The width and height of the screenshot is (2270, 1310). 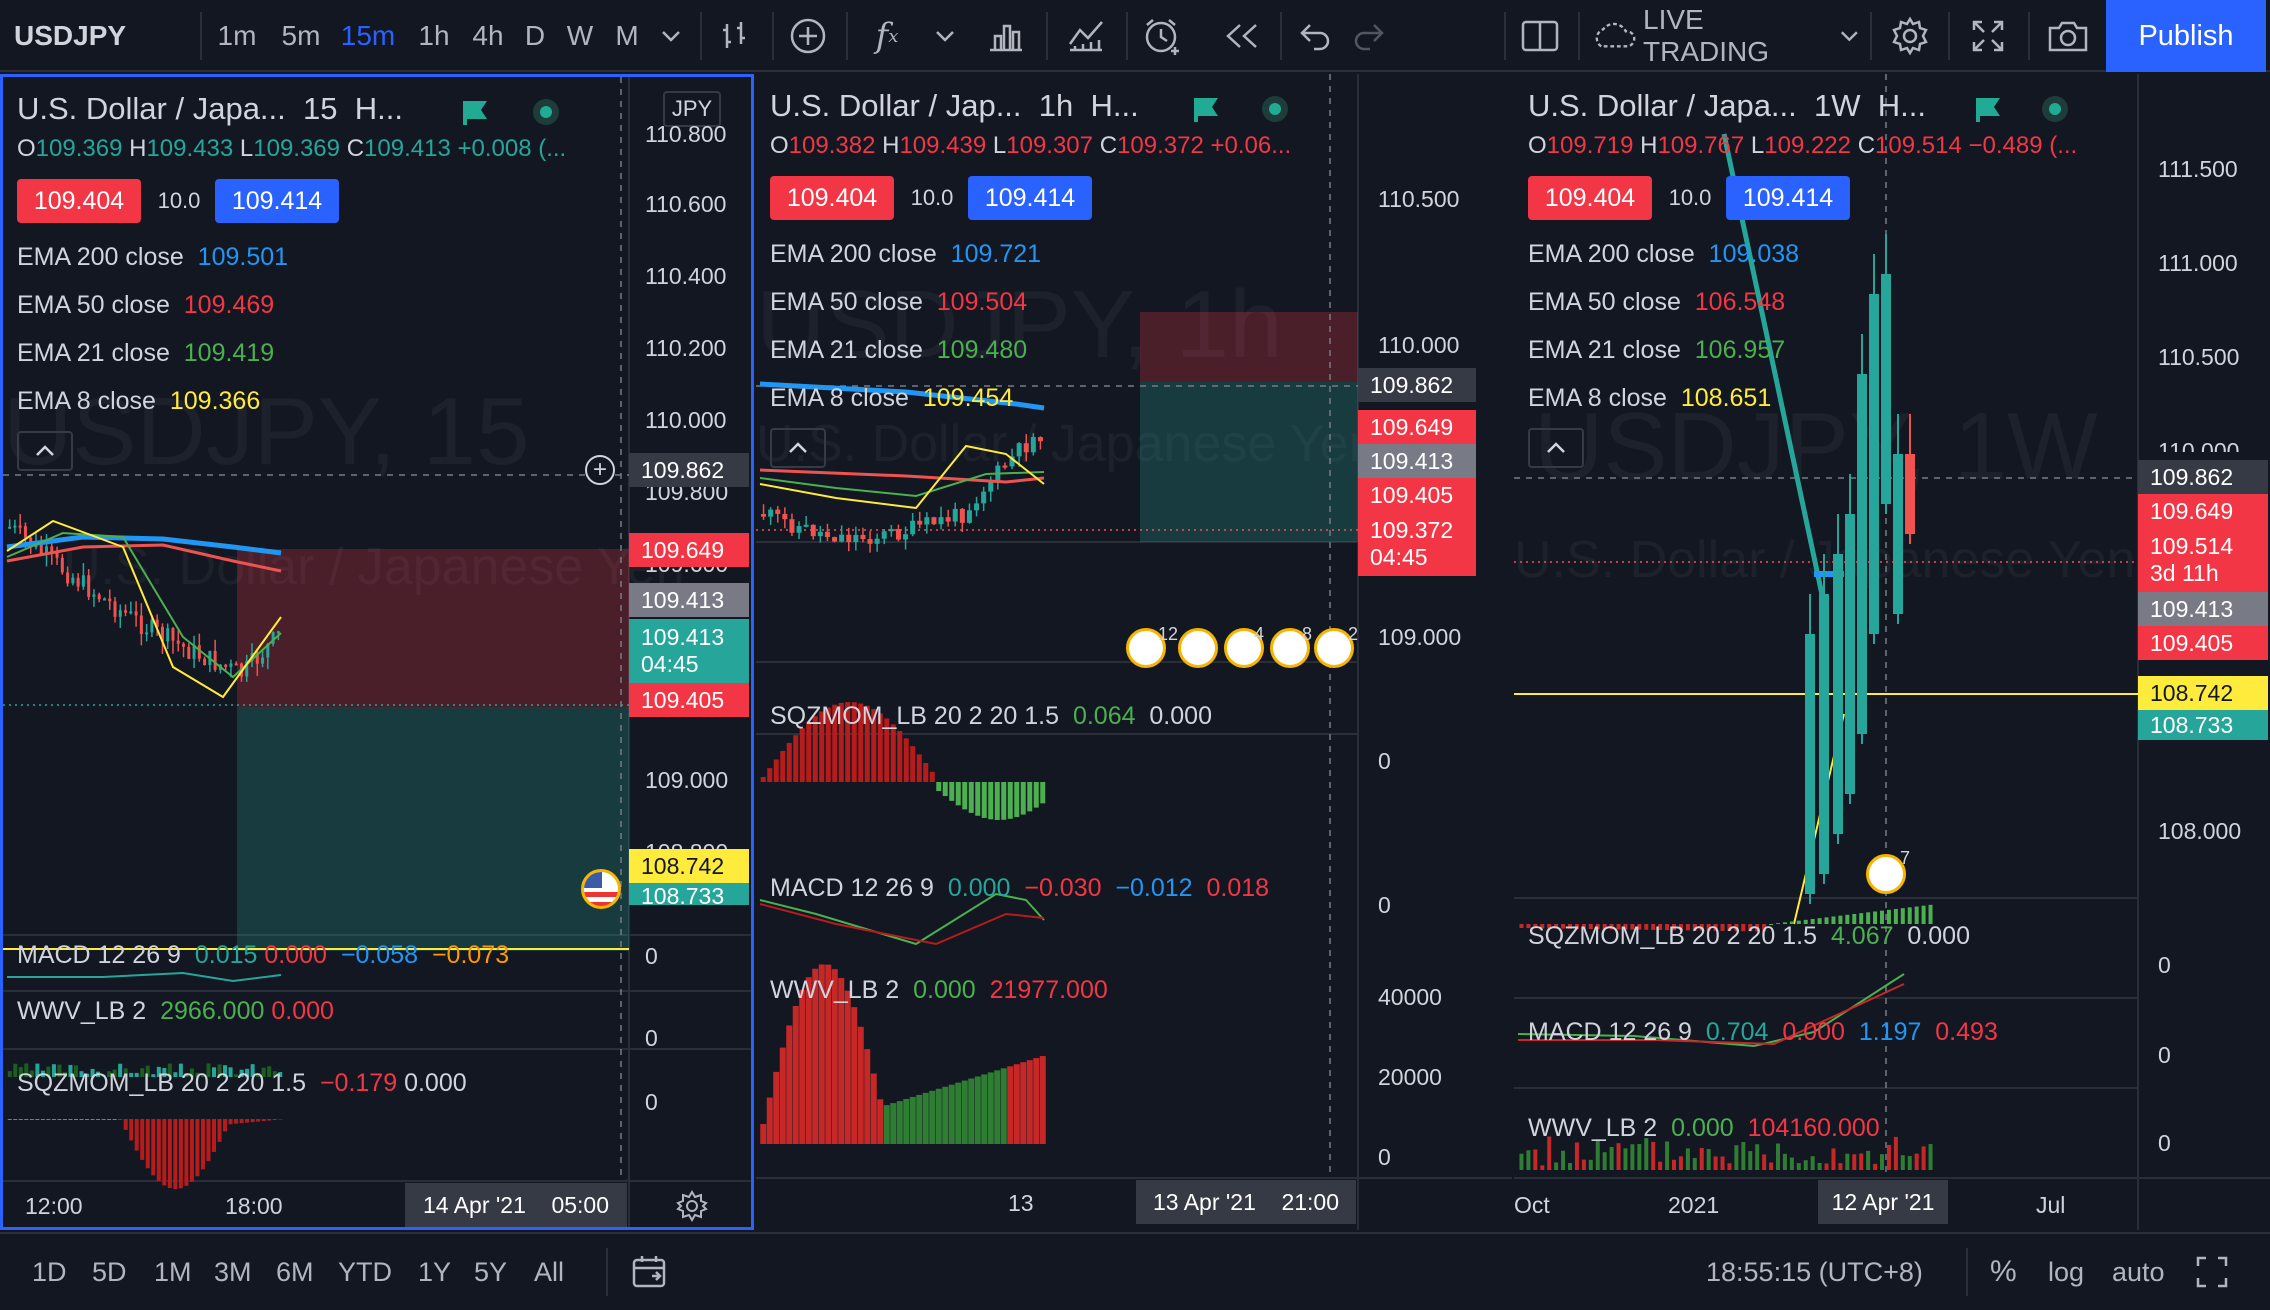 What do you see at coordinates (1369, 36) in the screenshot?
I see `redo-icon` at bounding box center [1369, 36].